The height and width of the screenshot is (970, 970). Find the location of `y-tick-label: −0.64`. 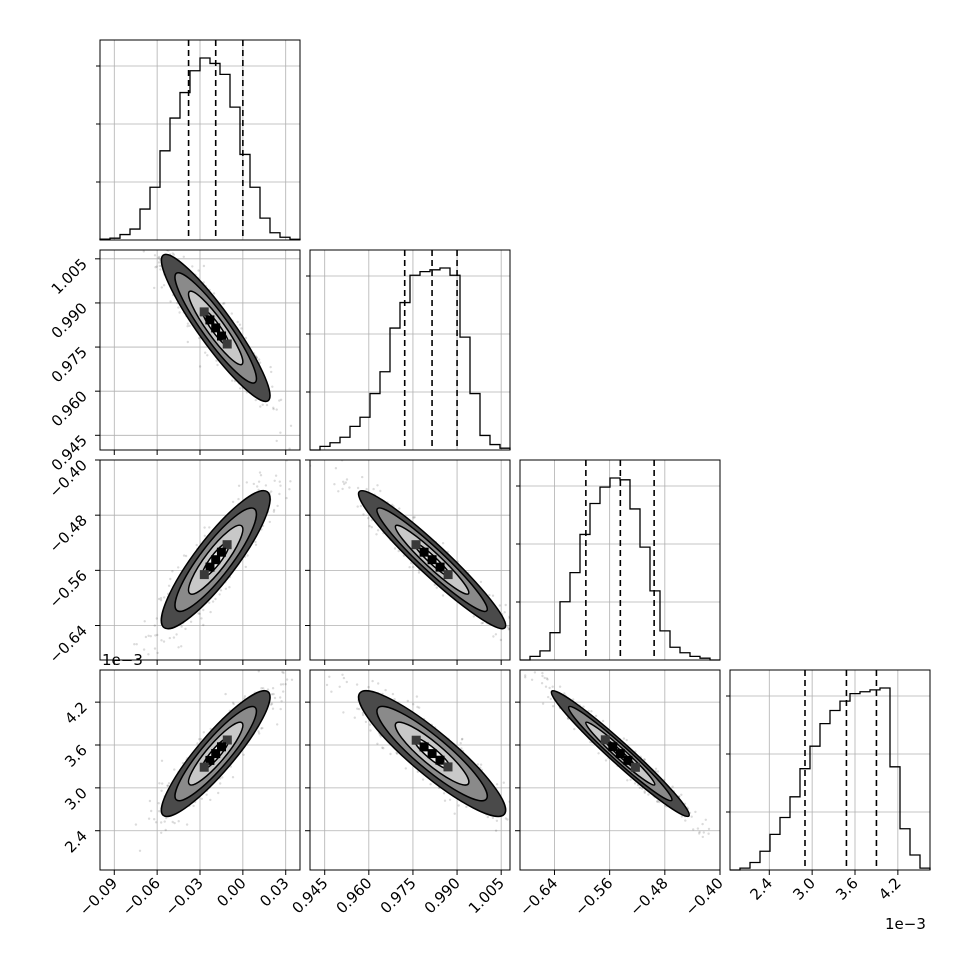

y-tick-label: −0.64 is located at coordinates (68, 644).